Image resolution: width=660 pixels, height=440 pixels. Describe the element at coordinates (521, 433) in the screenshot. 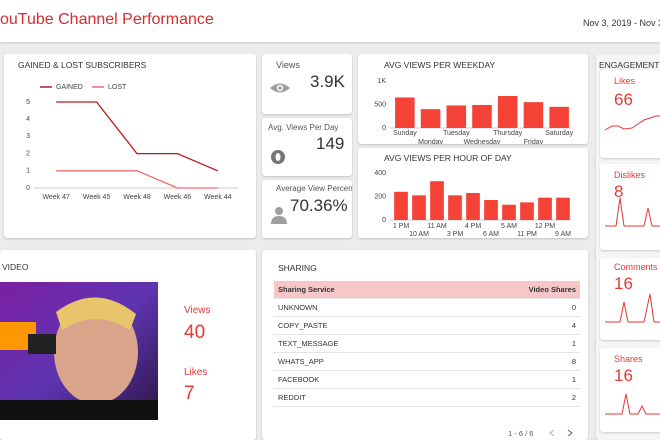

I see `pagination: 1 - 6 / 6` at that location.